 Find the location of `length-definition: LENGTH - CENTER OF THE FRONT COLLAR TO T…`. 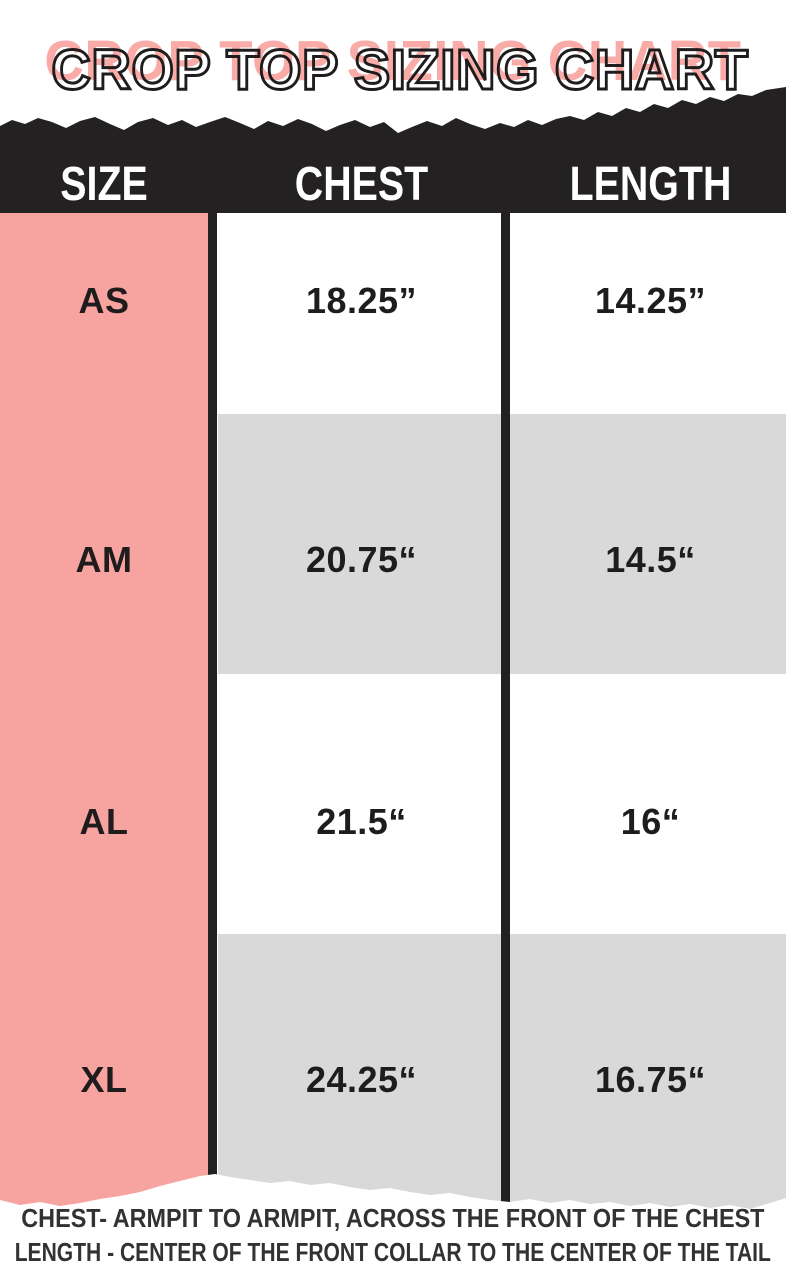

length-definition: LENGTH - CENTER OF THE FRONT COLLAR TO T… is located at coordinates (393, 1252).